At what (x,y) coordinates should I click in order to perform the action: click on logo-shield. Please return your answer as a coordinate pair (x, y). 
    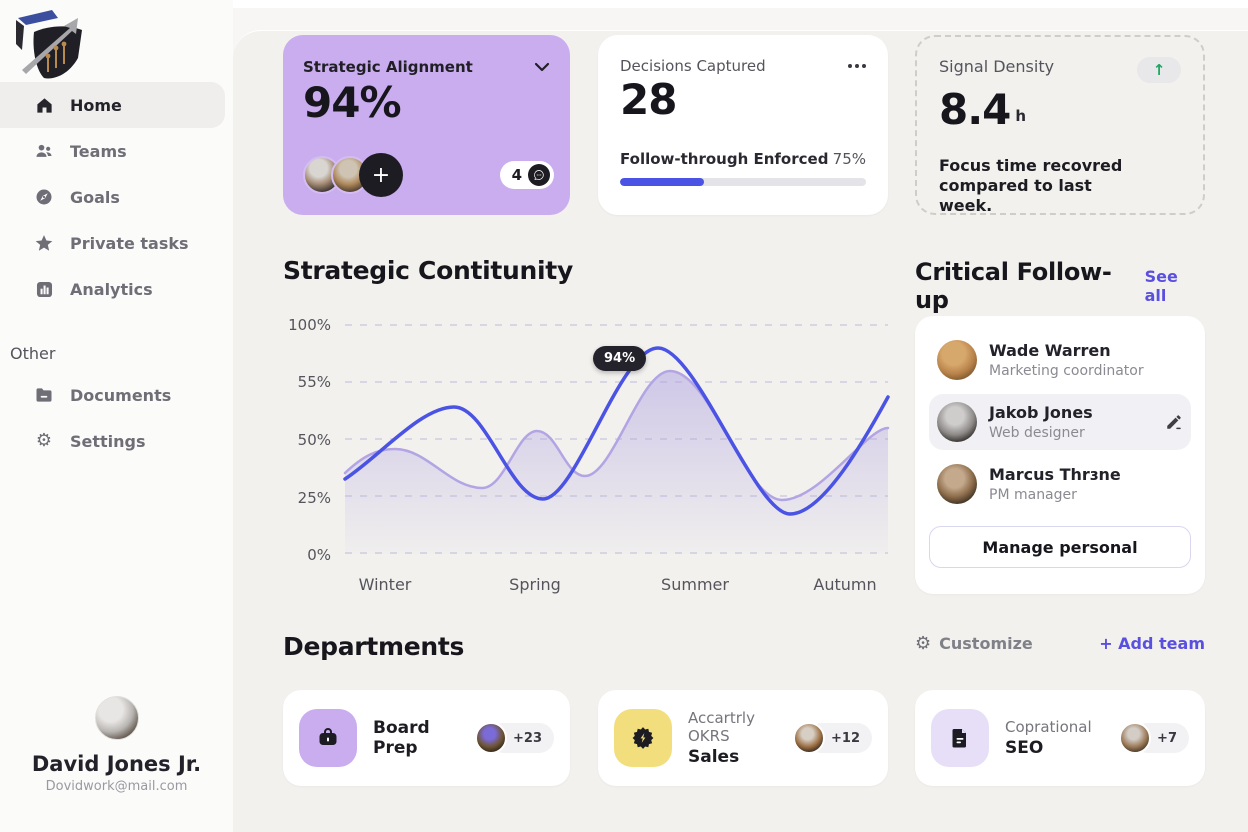
    Looking at the image, I should click on (57, 52).